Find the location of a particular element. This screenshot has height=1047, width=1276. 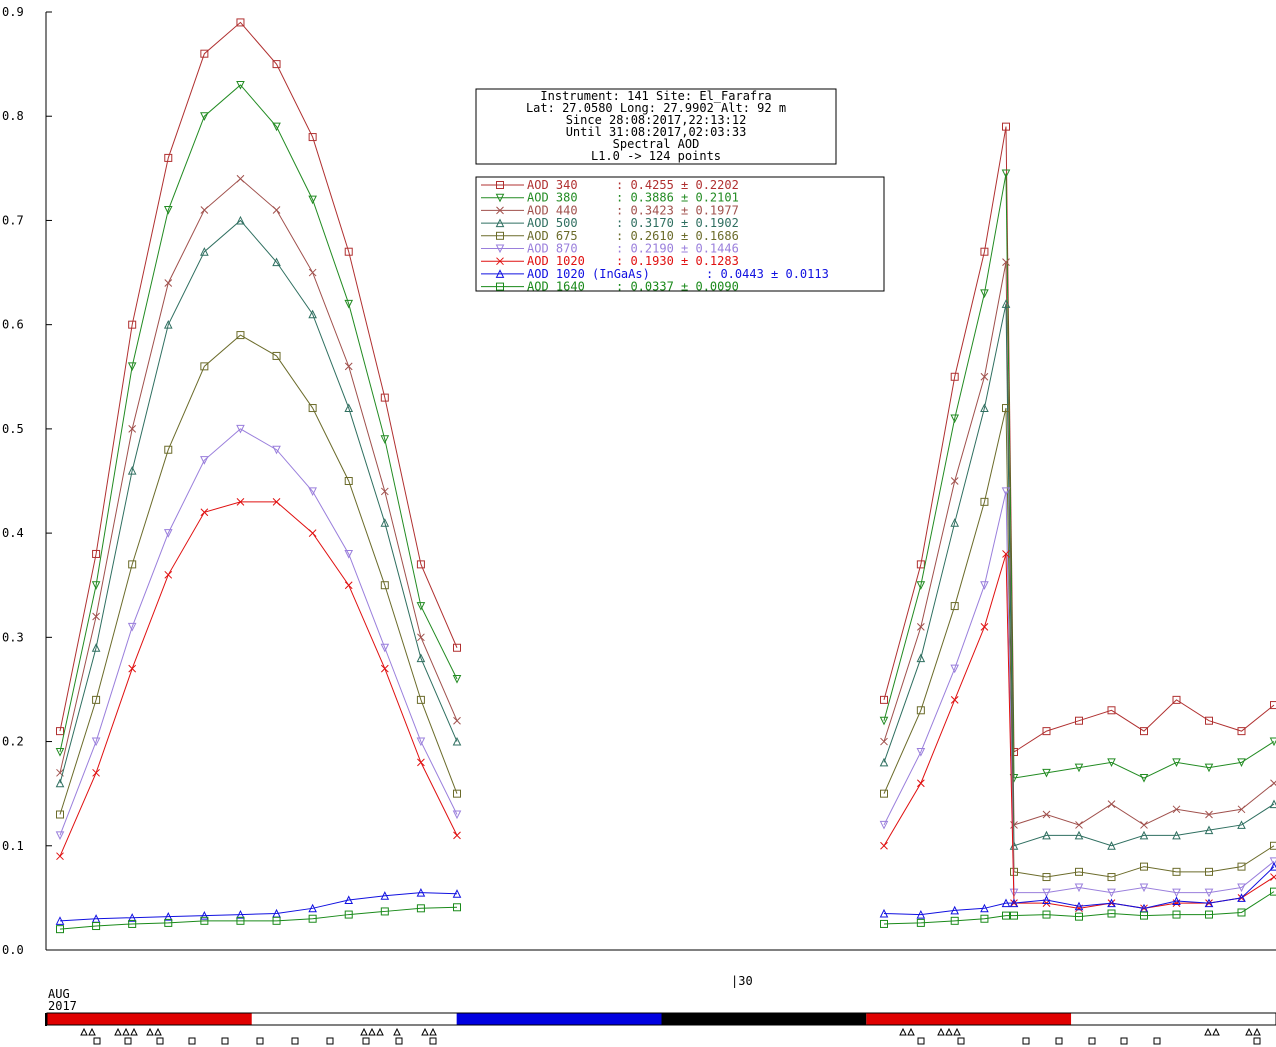

x-marker-label: |30 is located at coordinates (742, 981).